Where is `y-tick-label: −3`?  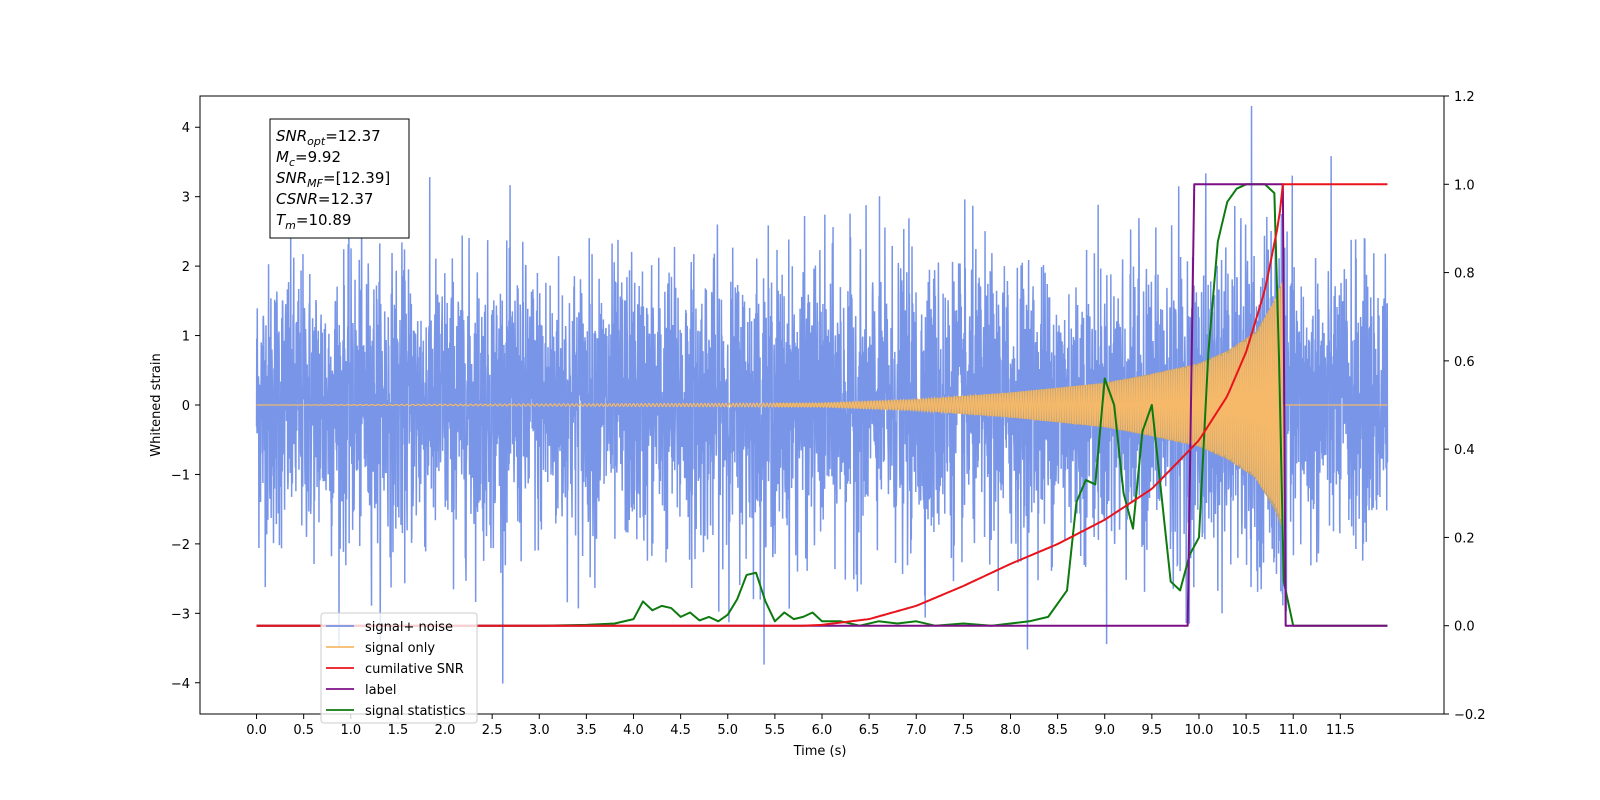
y-tick-label: −3 is located at coordinates (180, 614).